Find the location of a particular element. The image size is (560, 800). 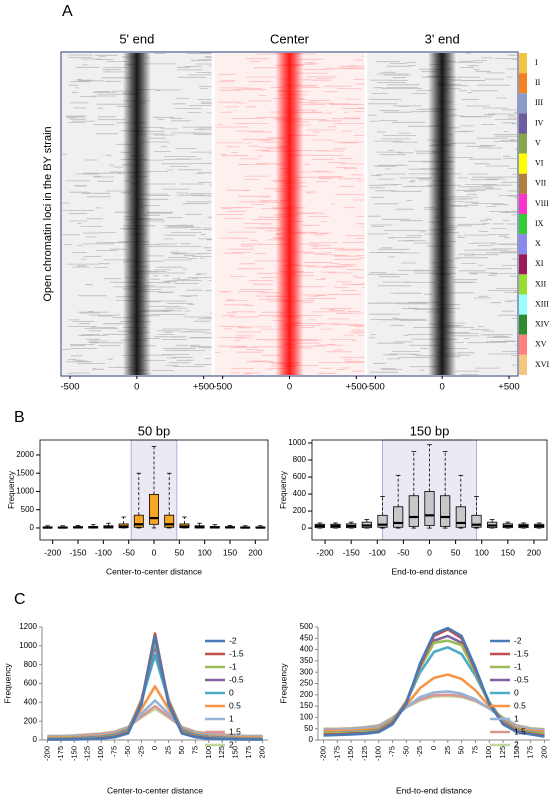

y-tick-label: 50 is located at coordinates (308, 728).